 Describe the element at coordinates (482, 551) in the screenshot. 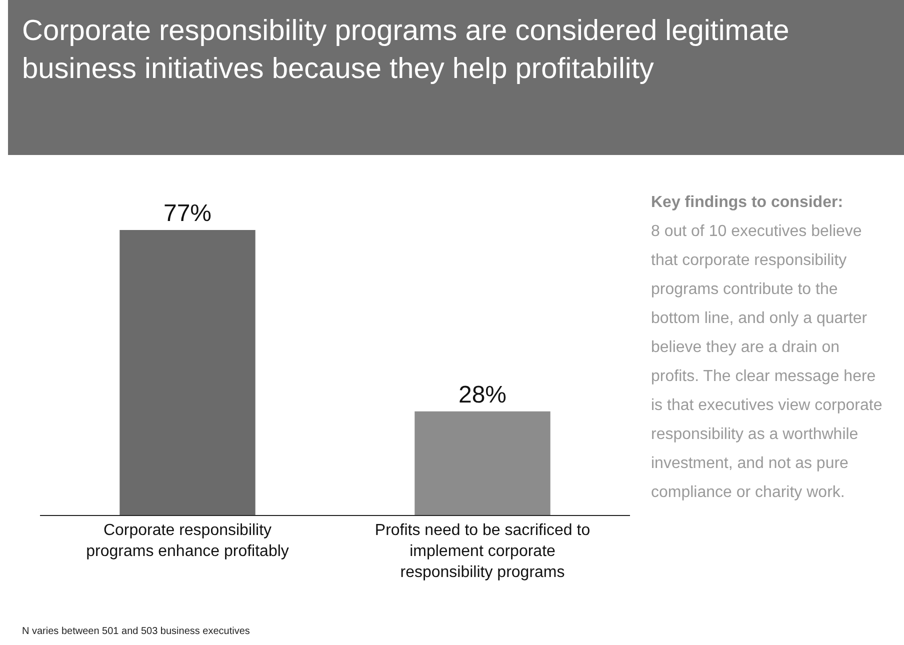

I see `x-tick-label: Profits need to be sacrificed to implement corporate responsibility programs` at that location.